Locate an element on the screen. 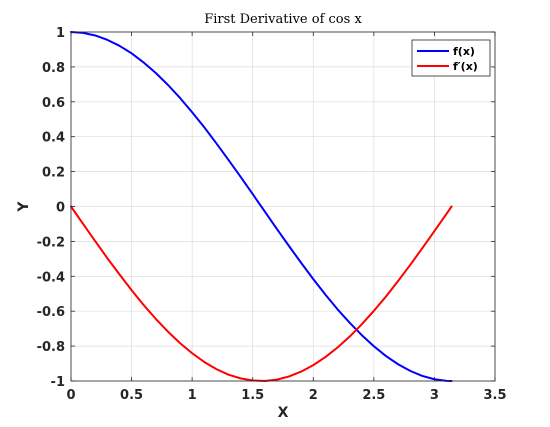  y-tick-label: 0 is located at coordinates (60, 208).